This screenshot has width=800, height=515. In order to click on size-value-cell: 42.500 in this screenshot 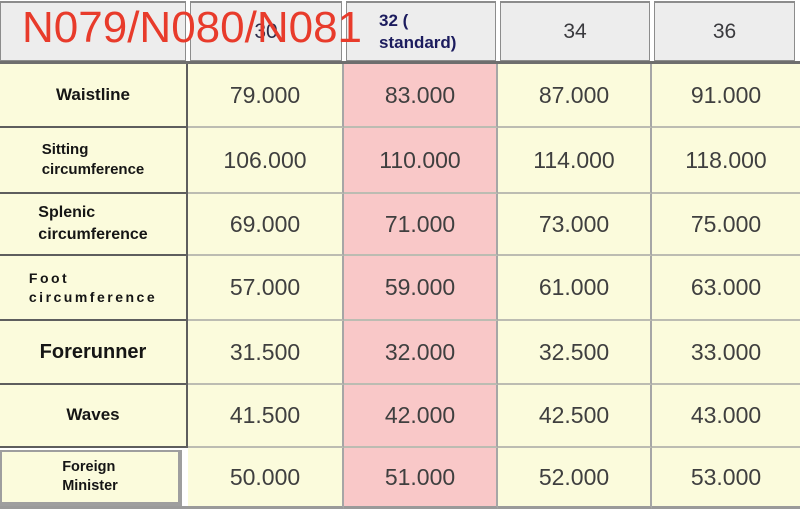, I will do `click(575, 416)`.